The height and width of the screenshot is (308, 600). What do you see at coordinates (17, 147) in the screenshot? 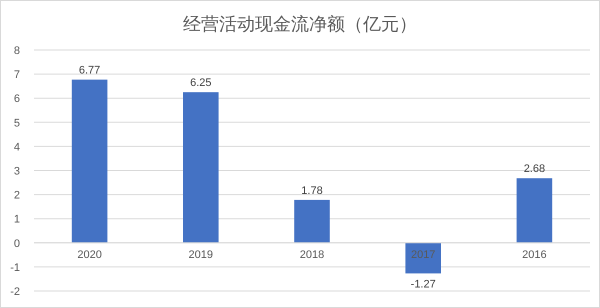
I see `y-tick-label: 4` at bounding box center [17, 147].